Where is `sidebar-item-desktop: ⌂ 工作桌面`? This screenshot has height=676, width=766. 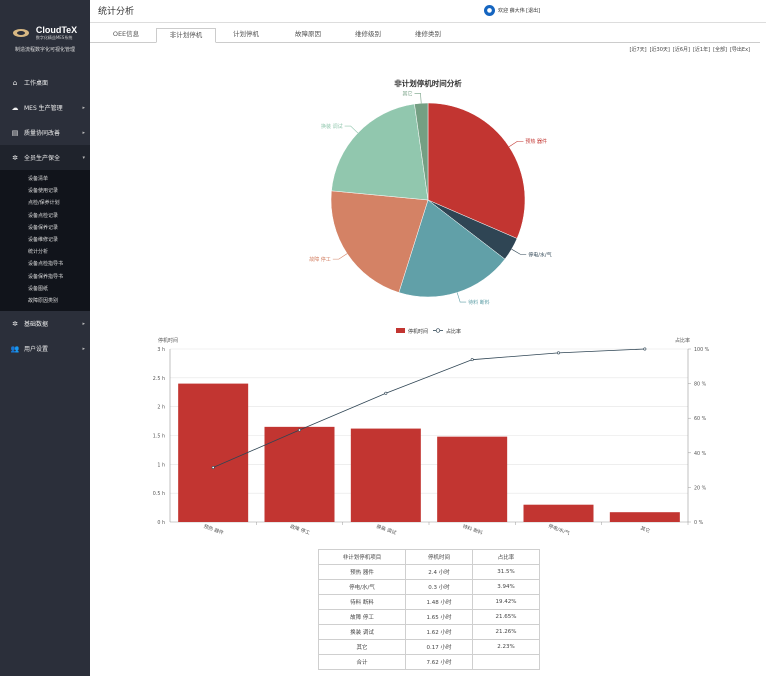 sidebar-item-desktop: ⌂ 工作桌面 is located at coordinates (45, 82).